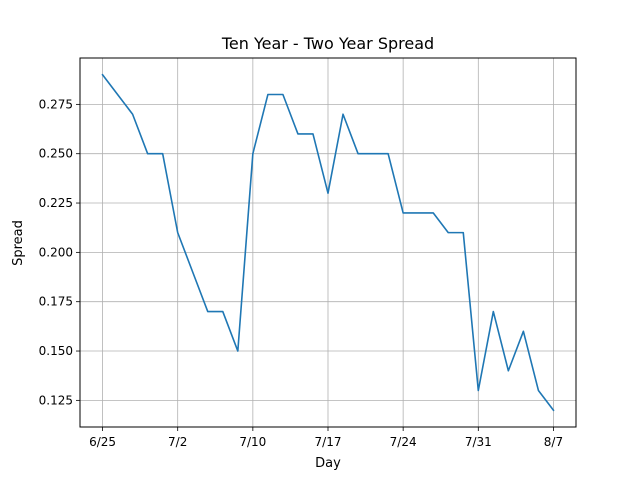  I want to click on y-tick-label: 0.200, so click(56, 252).